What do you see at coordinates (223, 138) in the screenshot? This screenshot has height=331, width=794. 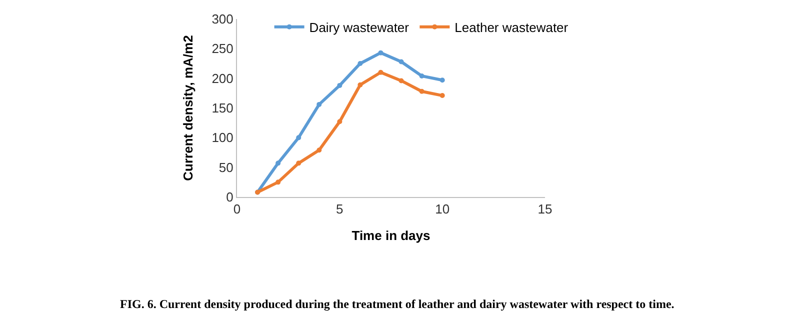 I see `y-tick-label: 100` at bounding box center [223, 138].